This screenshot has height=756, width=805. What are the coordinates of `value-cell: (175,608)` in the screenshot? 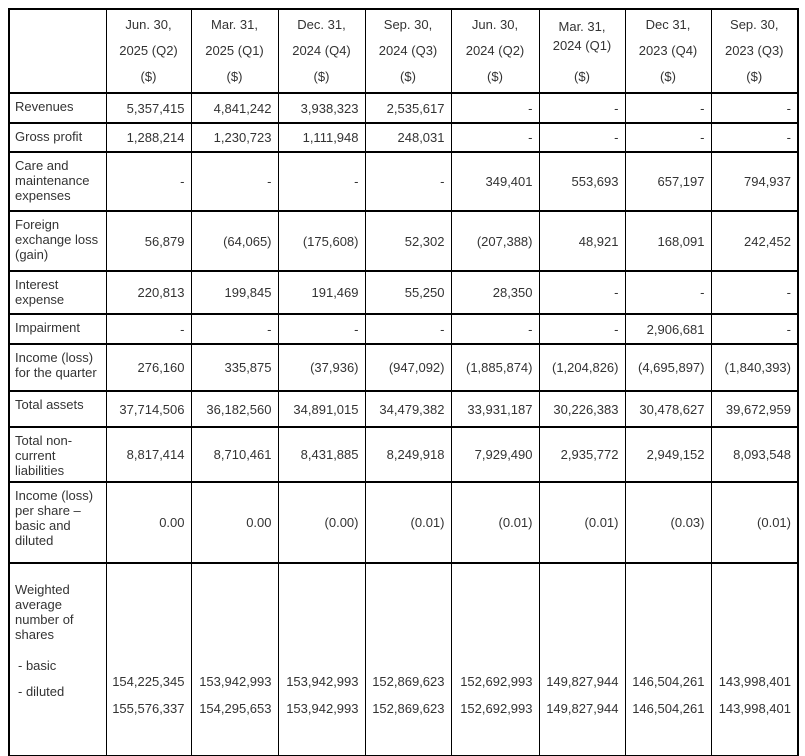 It's located at (321, 241).